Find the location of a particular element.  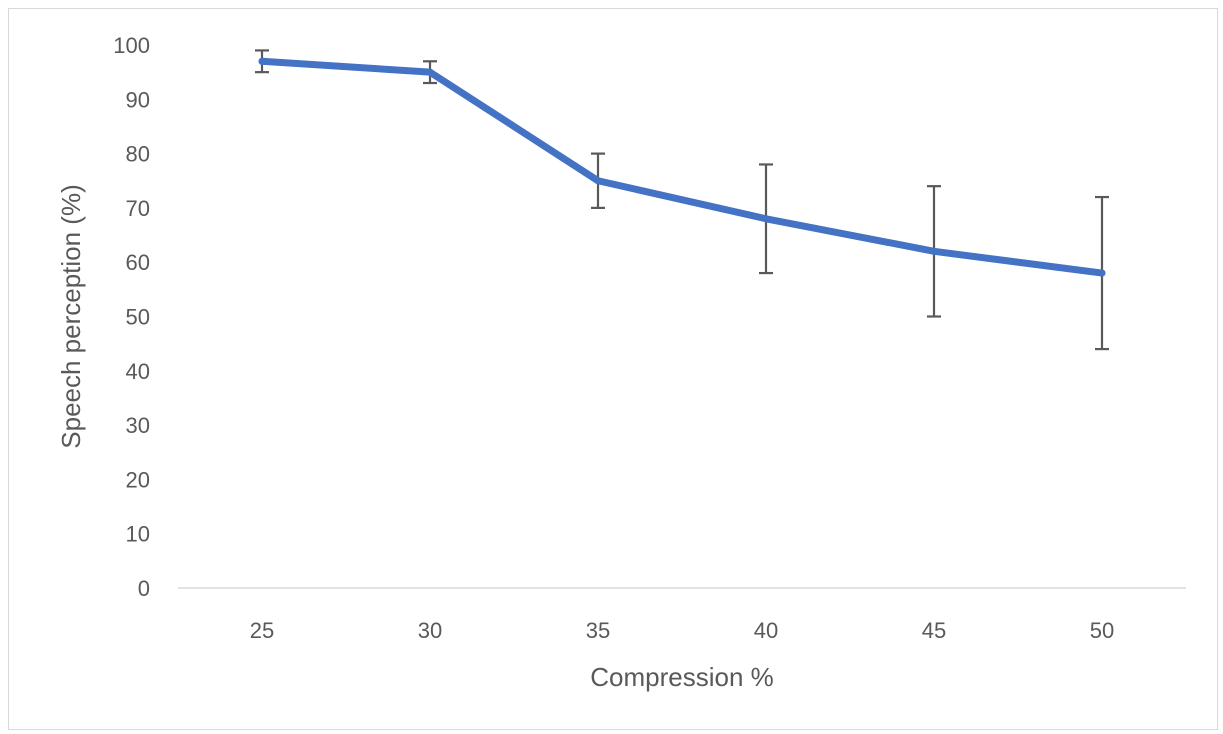

y-tick-label: 20 is located at coordinates (138, 479).